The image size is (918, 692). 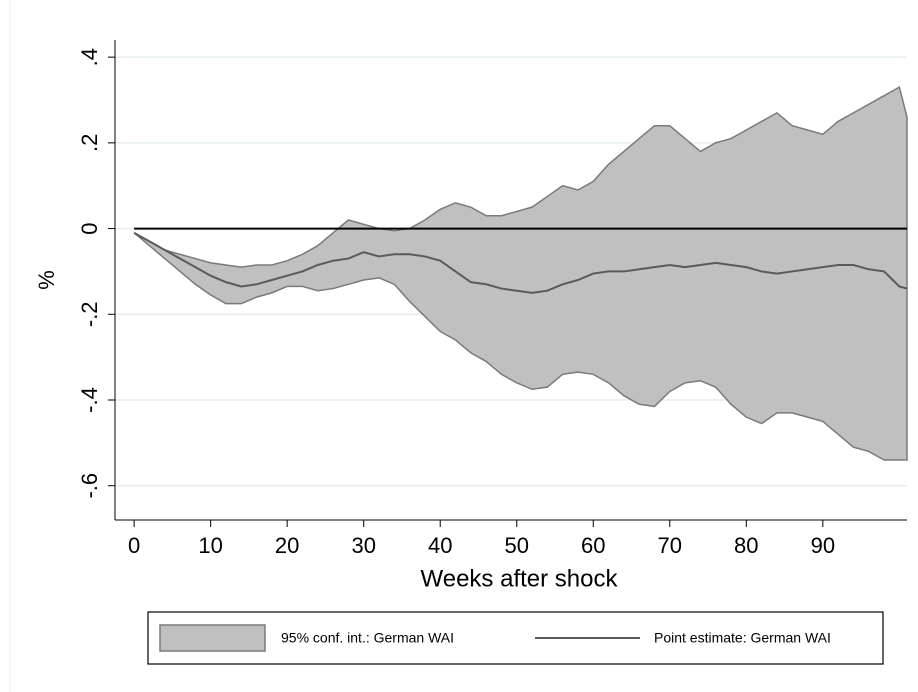 What do you see at coordinates (210, 545) in the screenshot?
I see `x-tick-label: 10` at bounding box center [210, 545].